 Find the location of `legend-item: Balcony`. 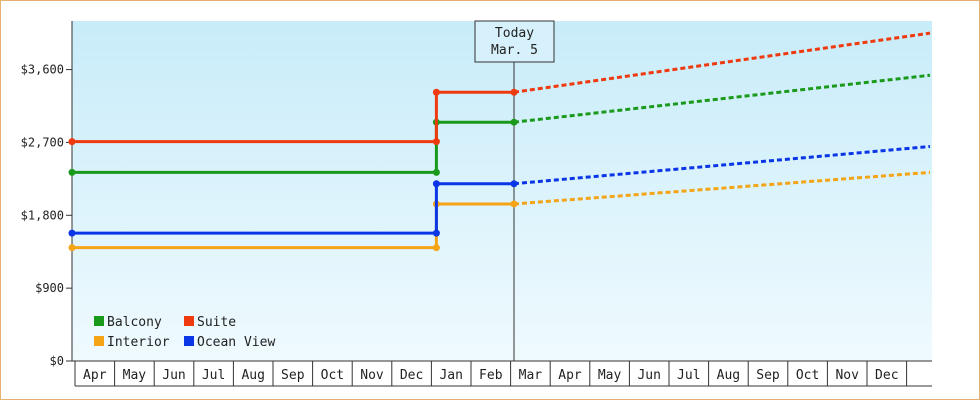

legend-item: Balcony is located at coordinates (128, 322).